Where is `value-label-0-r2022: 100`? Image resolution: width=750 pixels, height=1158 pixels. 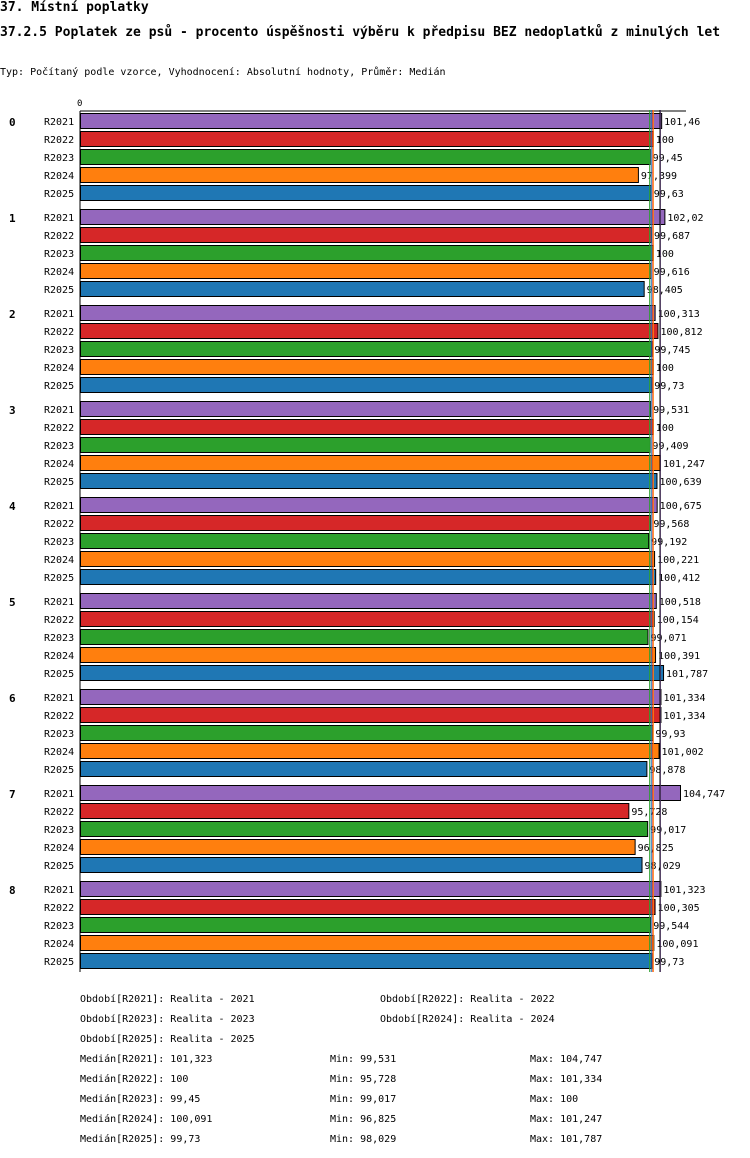 value-label-0-r2022: 100 is located at coordinates (665, 140).